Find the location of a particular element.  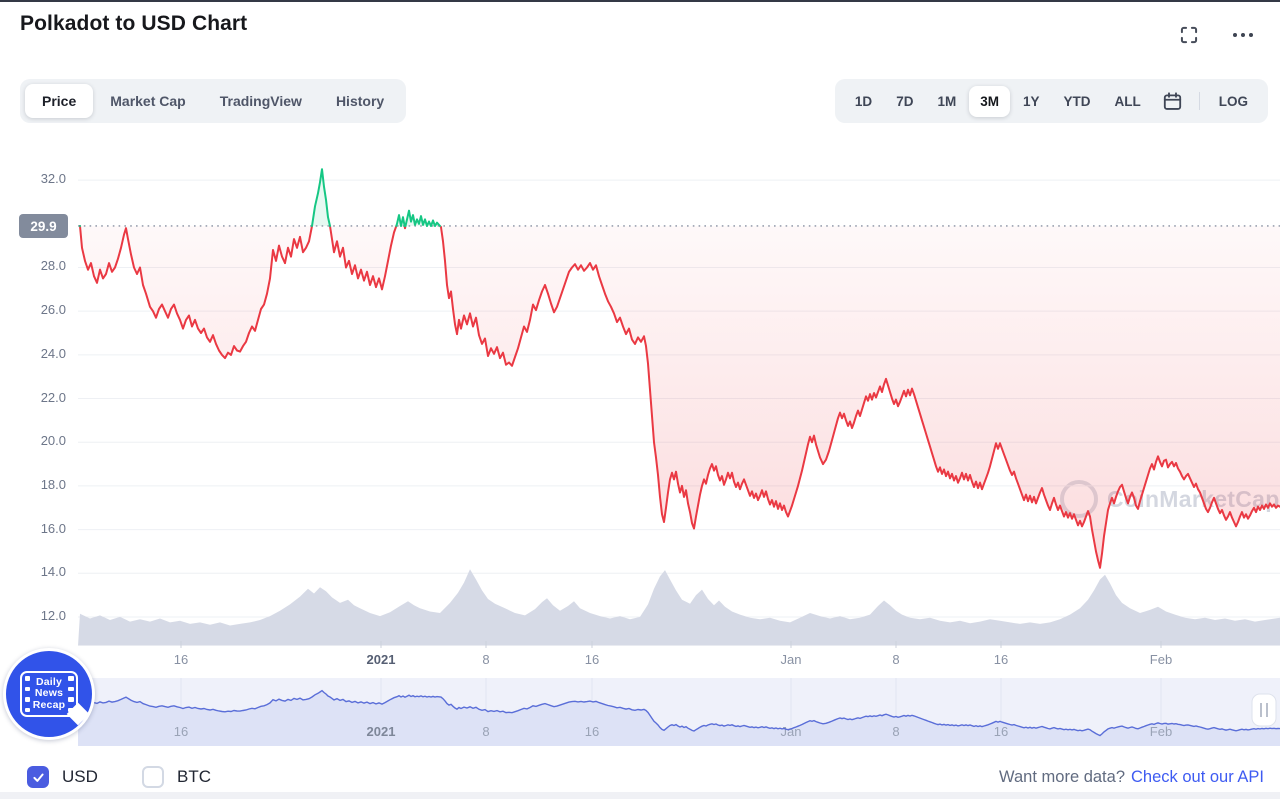

btc-label: BTC is located at coordinates (194, 776).